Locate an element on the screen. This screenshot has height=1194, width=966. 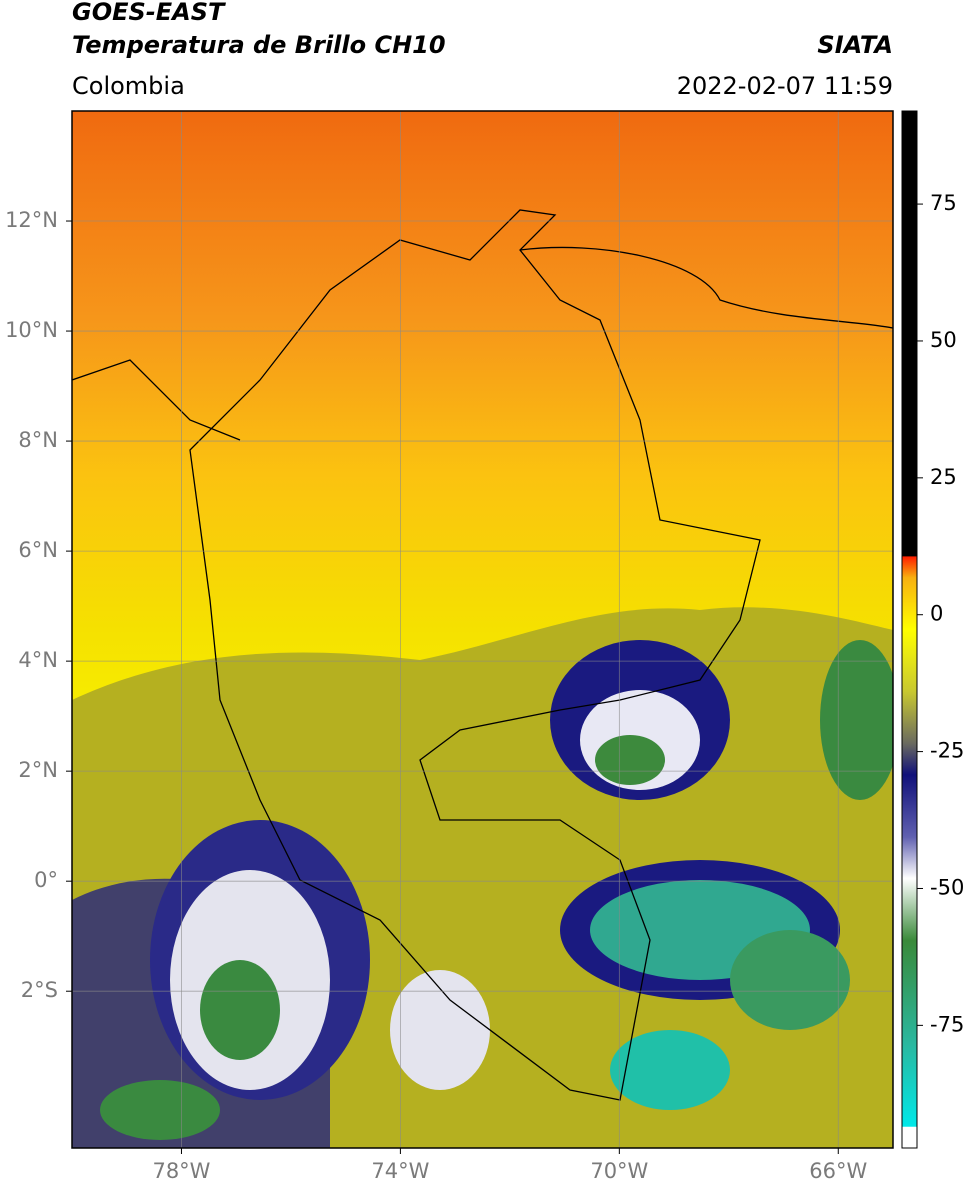
colorbar-tick-label: 50 is located at coordinates (943, 340).